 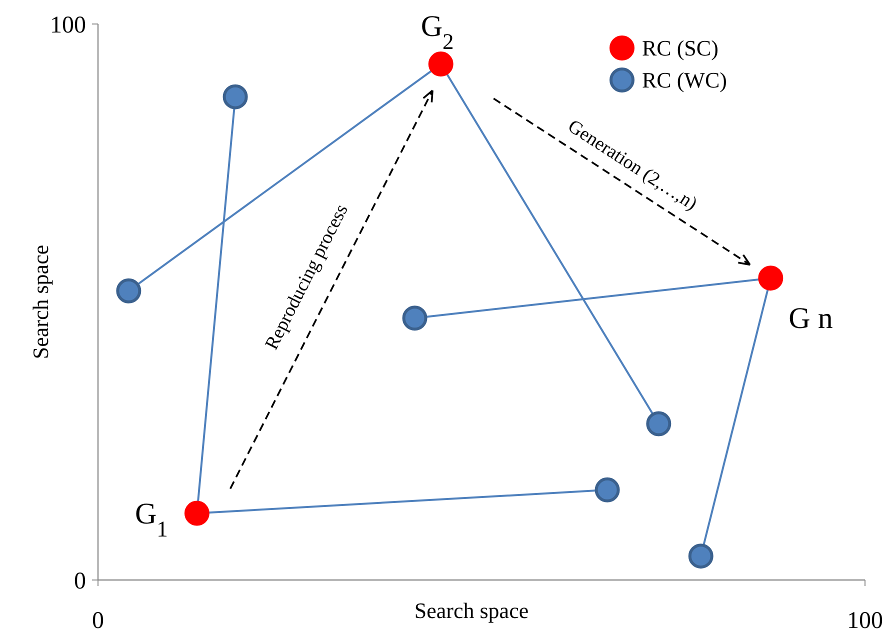 What do you see at coordinates (680, 48) in the screenshot?
I see `legend-label: RC (SC)` at bounding box center [680, 48].